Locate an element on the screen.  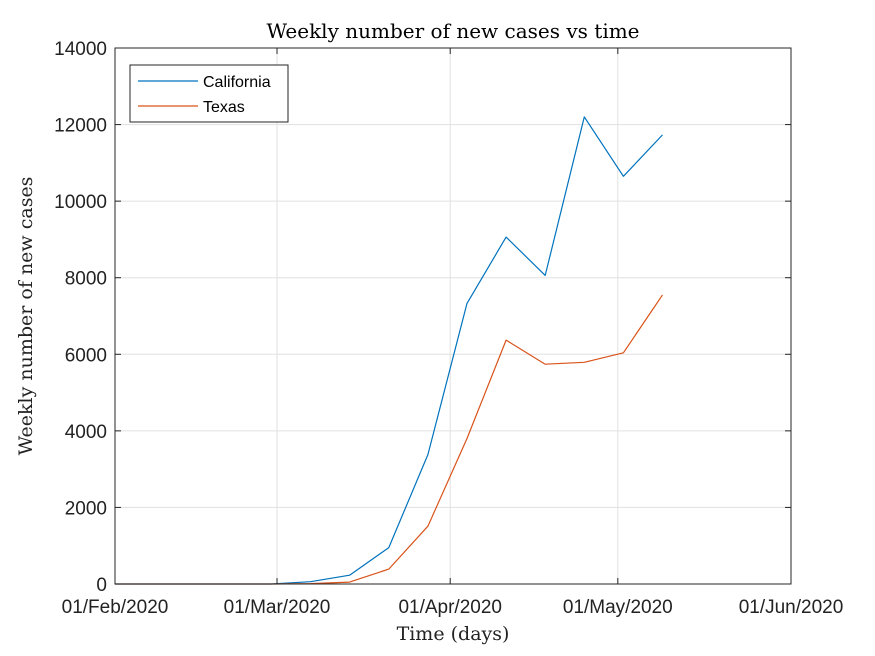
y-tick-label: 4000 is located at coordinates (86, 432).